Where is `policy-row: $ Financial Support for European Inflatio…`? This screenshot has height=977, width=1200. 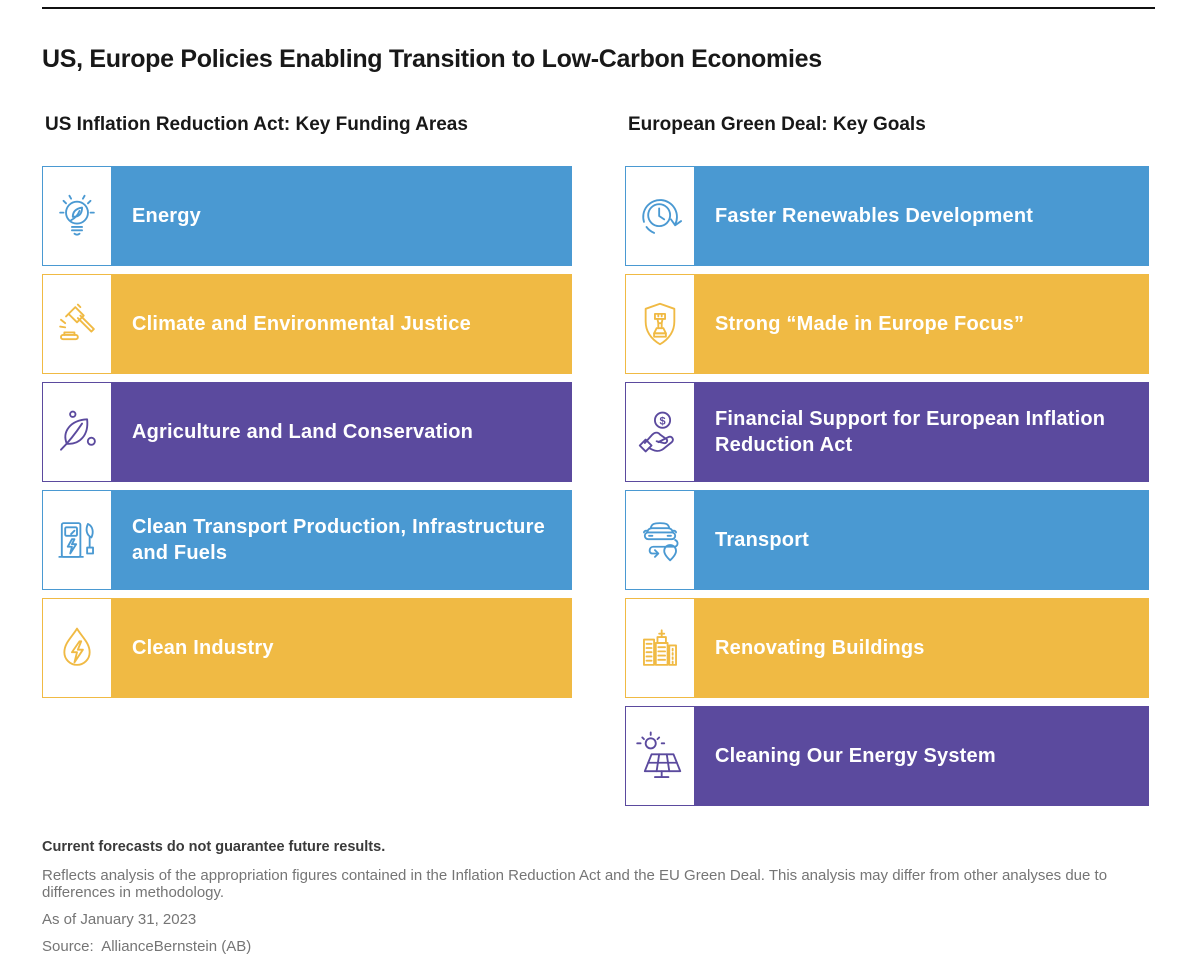 policy-row: $ Financial Support for European Inflatio… is located at coordinates (887, 432).